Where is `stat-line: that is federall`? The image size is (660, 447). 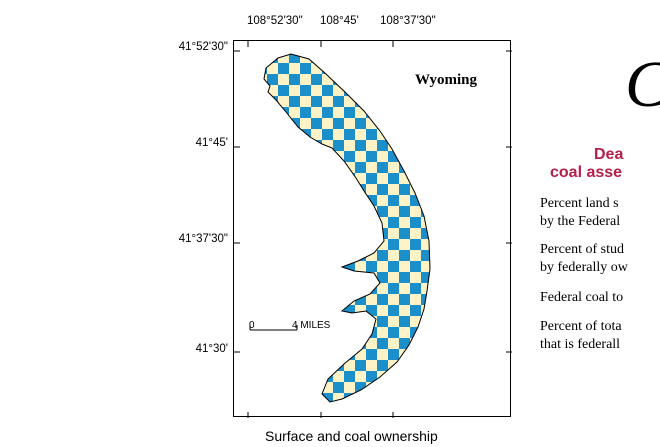
stat-line: that is federall is located at coordinates (580, 344).